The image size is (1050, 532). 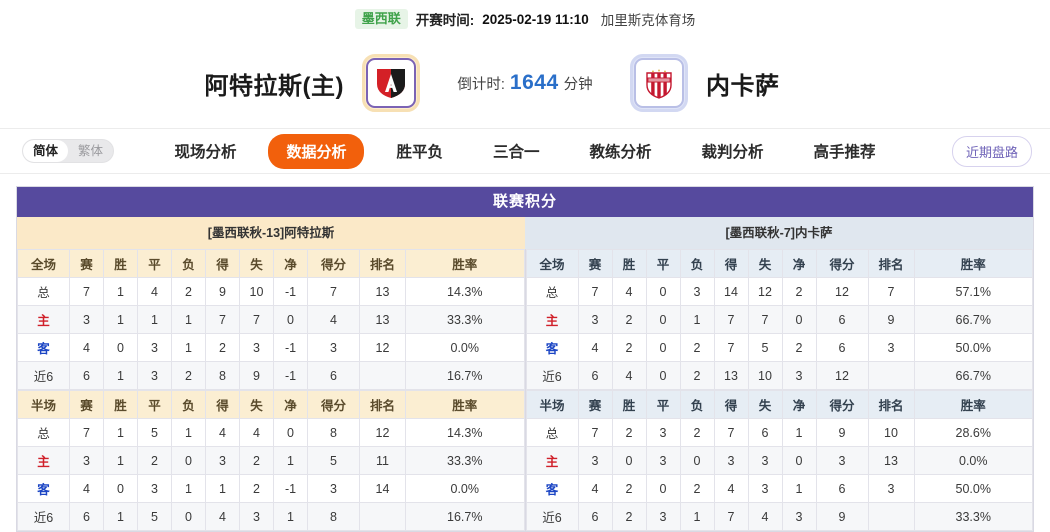 I want to click on cell-goals-against: 3, so click(x=256, y=347).